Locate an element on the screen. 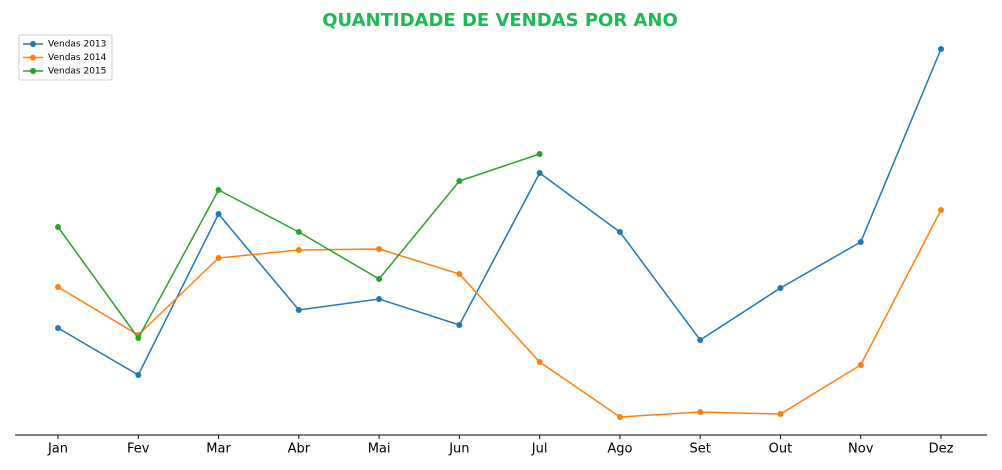 This screenshot has height=470, width=1002. x-tick-label: Fev is located at coordinates (138, 449).